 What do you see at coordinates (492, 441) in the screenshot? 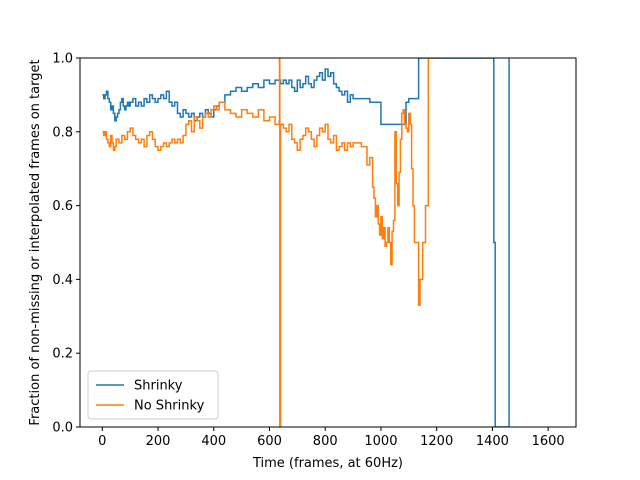
I see `x-tick-label: 1400` at bounding box center [492, 441].